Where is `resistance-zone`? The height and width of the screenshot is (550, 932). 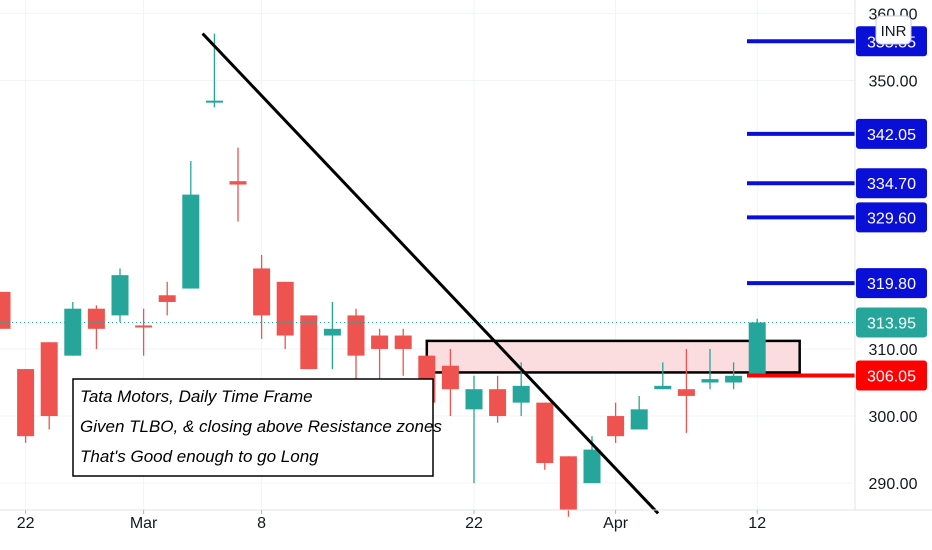
resistance-zone is located at coordinates (613, 356).